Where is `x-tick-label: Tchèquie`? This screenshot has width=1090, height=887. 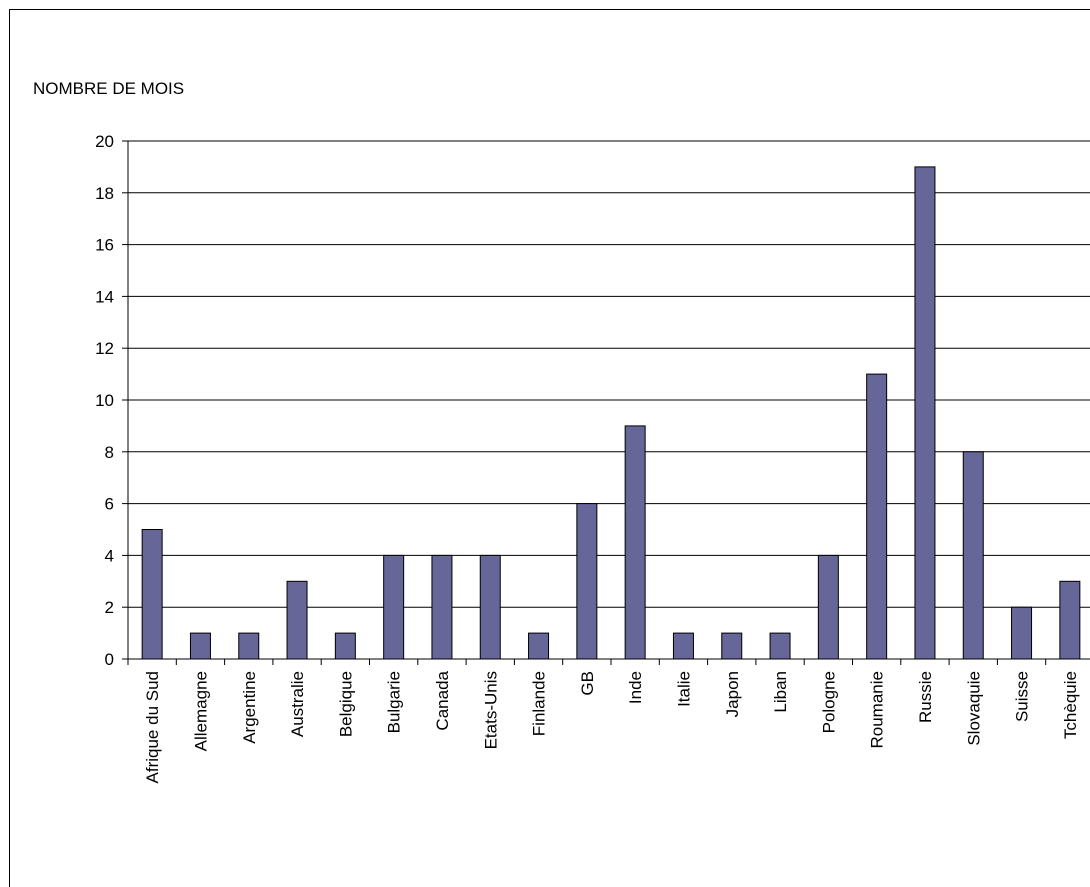
x-tick-label: Tchèquie is located at coordinates (1070, 705).